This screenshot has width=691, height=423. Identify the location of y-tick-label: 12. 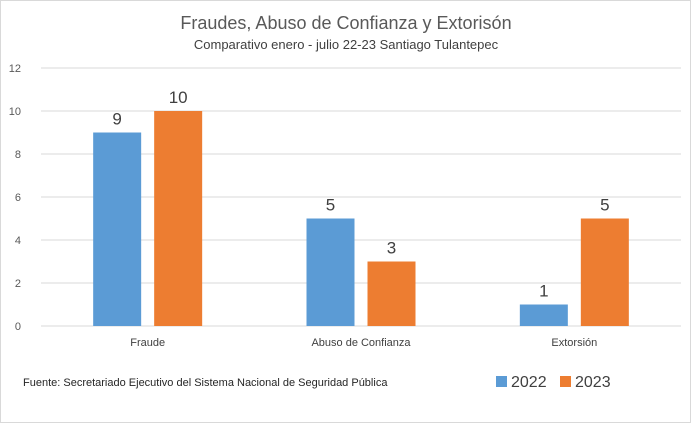
(15, 69).